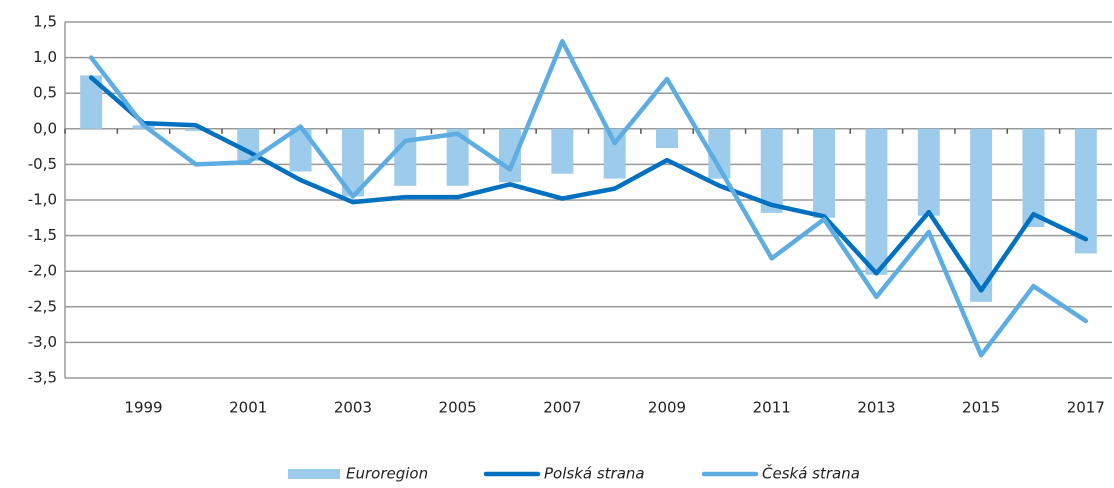 The width and height of the screenshot is (1114, 488). What do you see at coordinates (45, 128) in the screenshot?
I see `y-tick-label: 0,0` at bounding box center [45, 128].